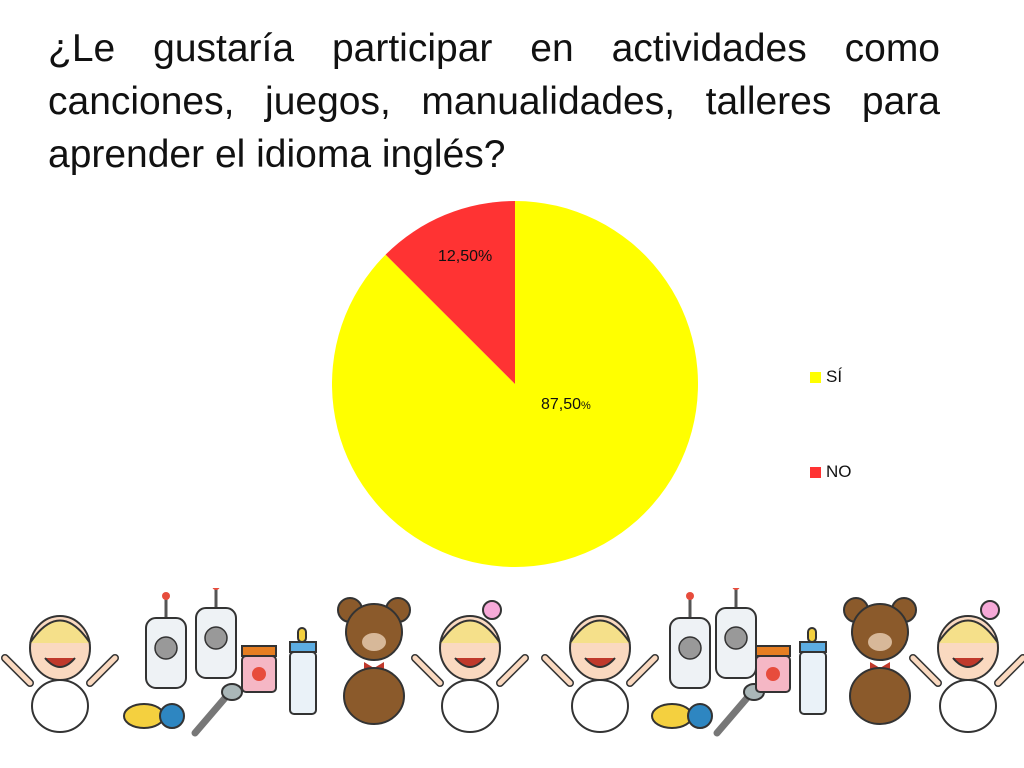 This screenshot has height=768, width=1024. Describe the element at coordinates (815, 472) in the screenshot. I see `legend-swatch-no` at that location.